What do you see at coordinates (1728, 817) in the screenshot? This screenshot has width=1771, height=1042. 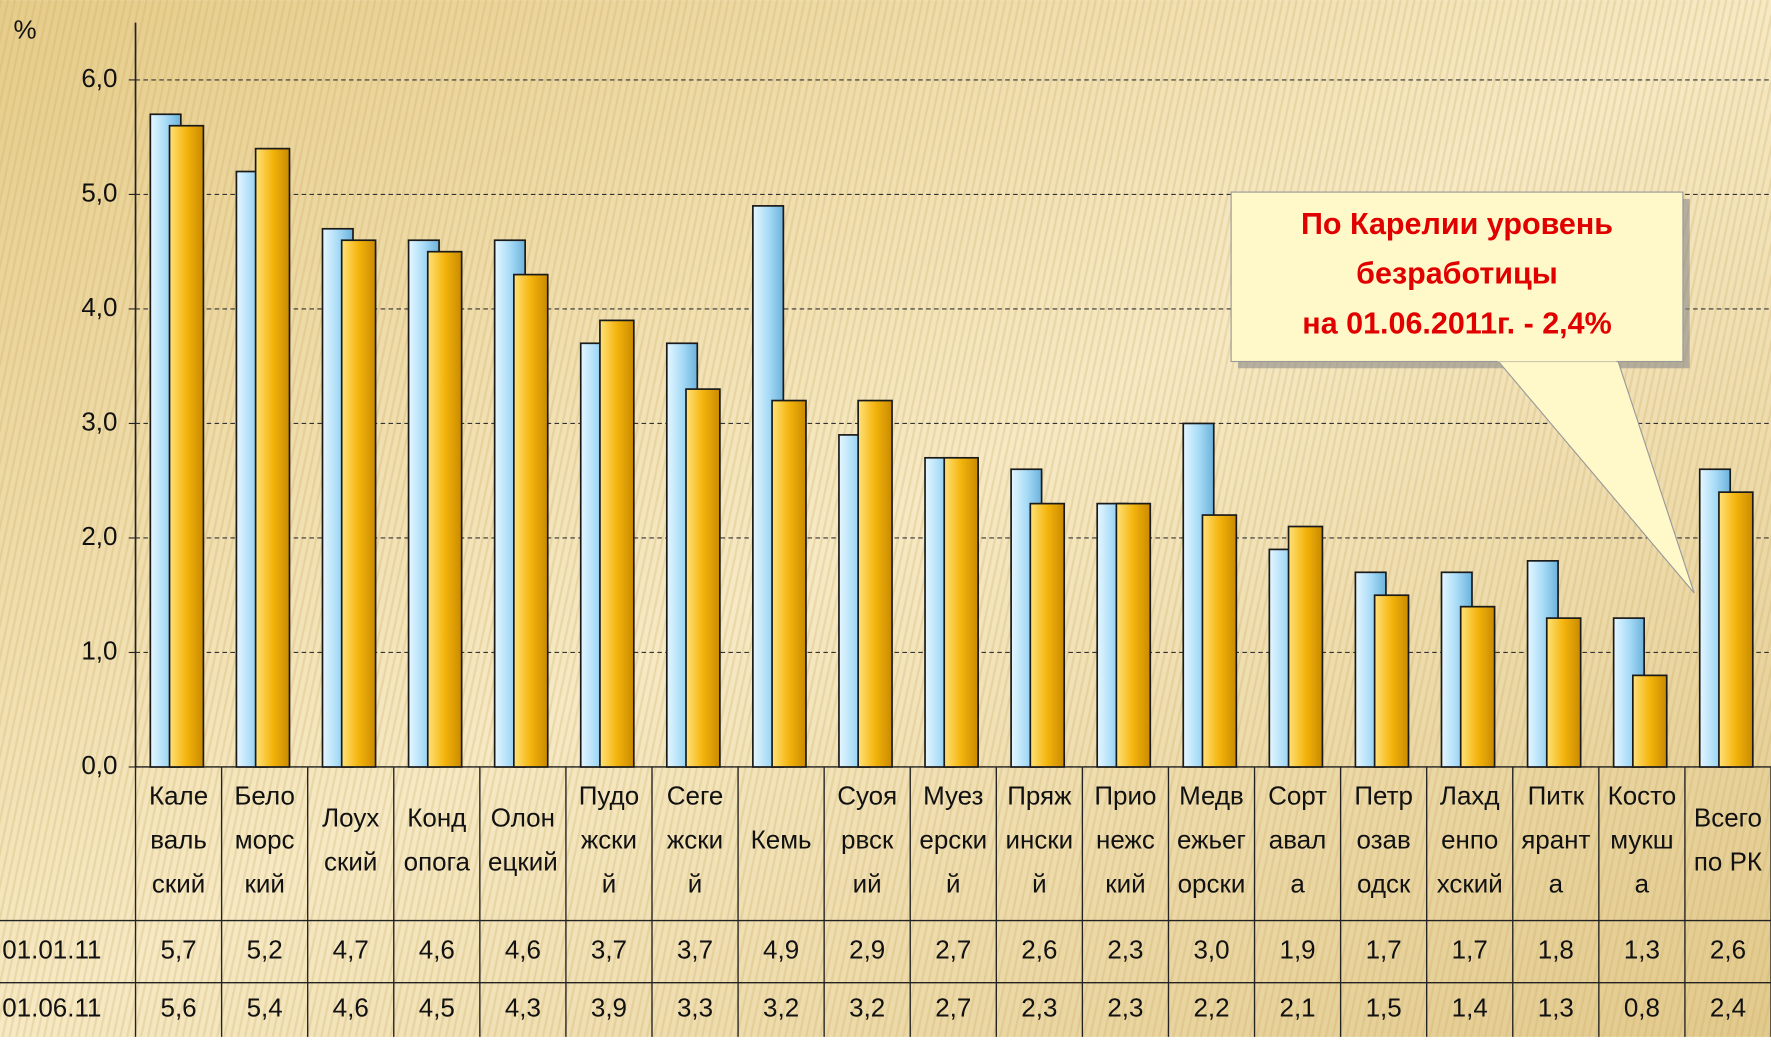 I see `x-tick-label: Всего` at bounding box center [1728, 817].